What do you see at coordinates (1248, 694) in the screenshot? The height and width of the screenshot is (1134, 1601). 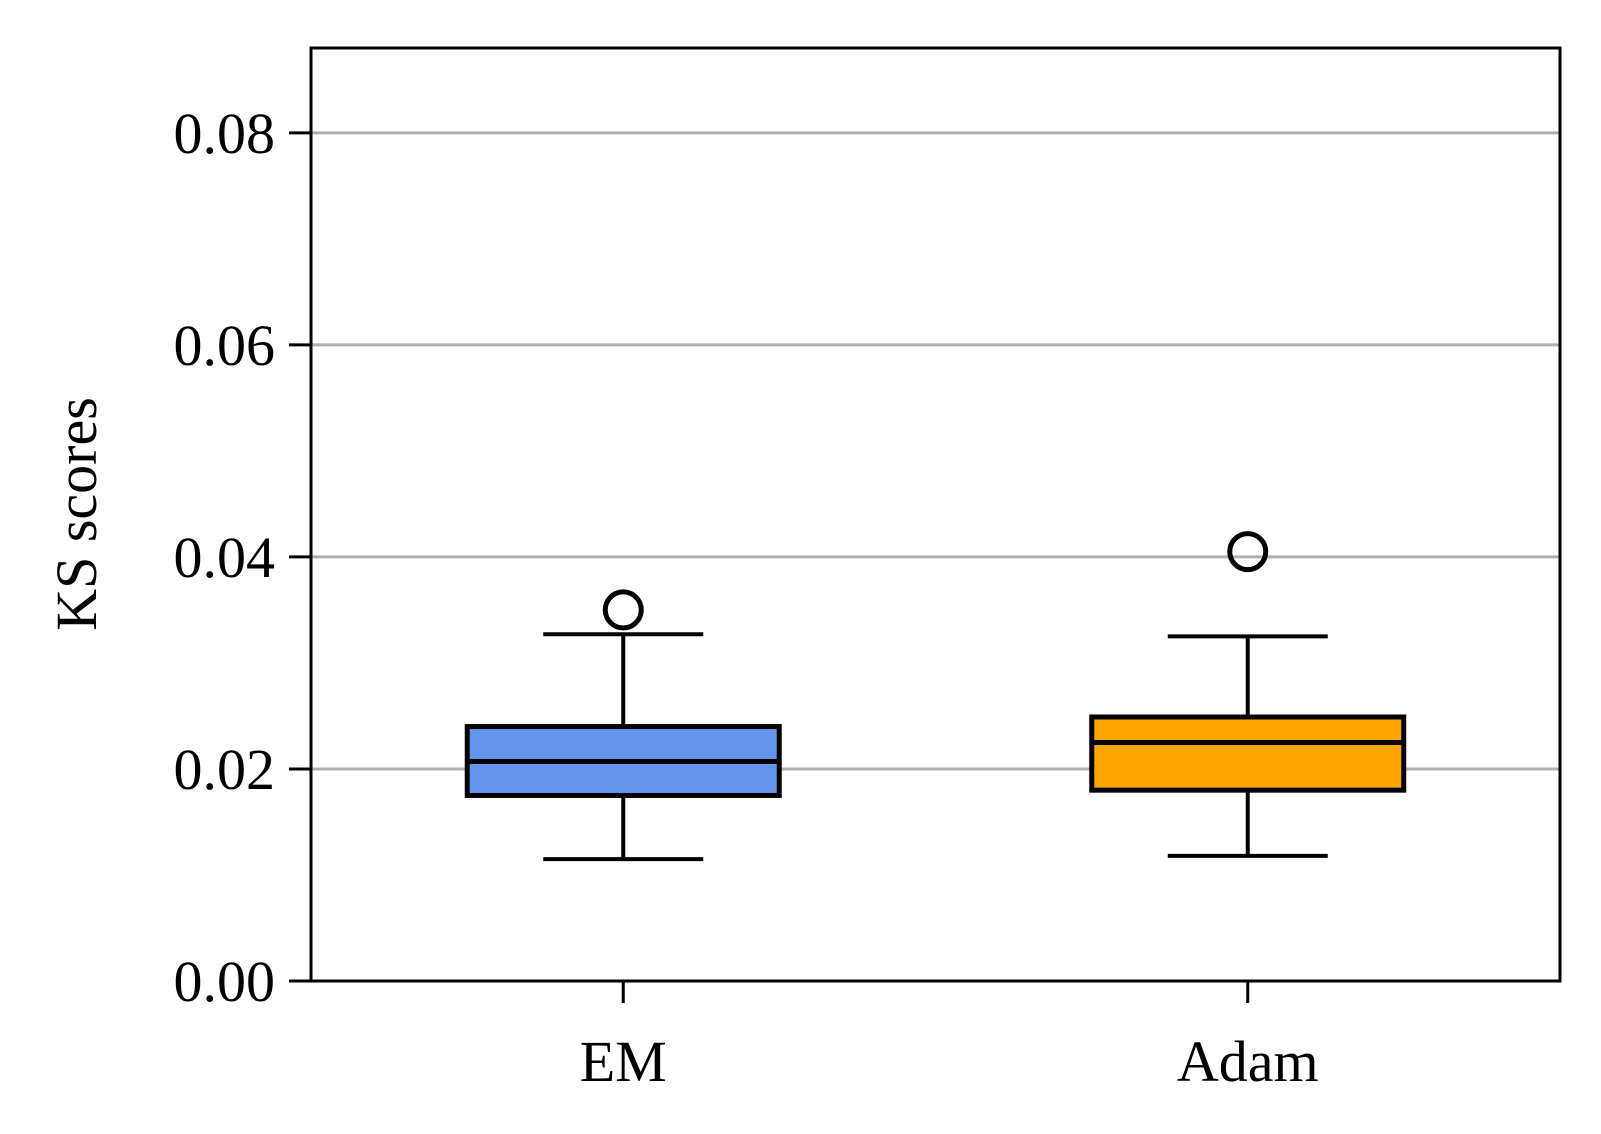 I see `box-adam` at bounding box center [1248, 694].